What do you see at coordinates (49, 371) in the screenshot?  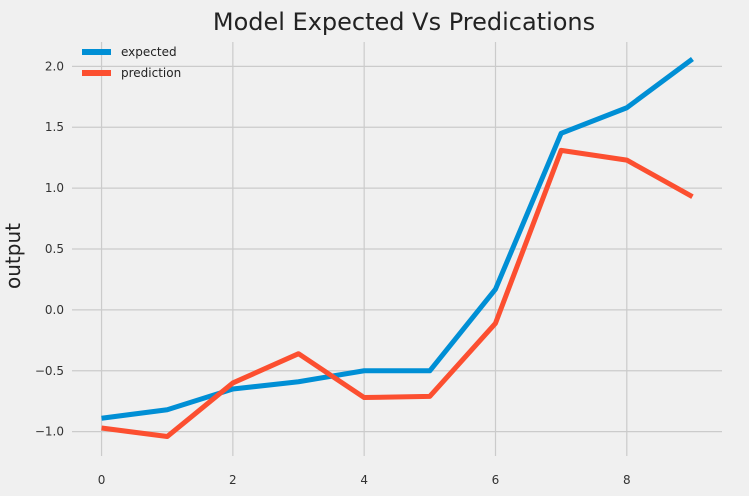 I see `y-tick-label: −0.5` at bounding box center [49, 371].